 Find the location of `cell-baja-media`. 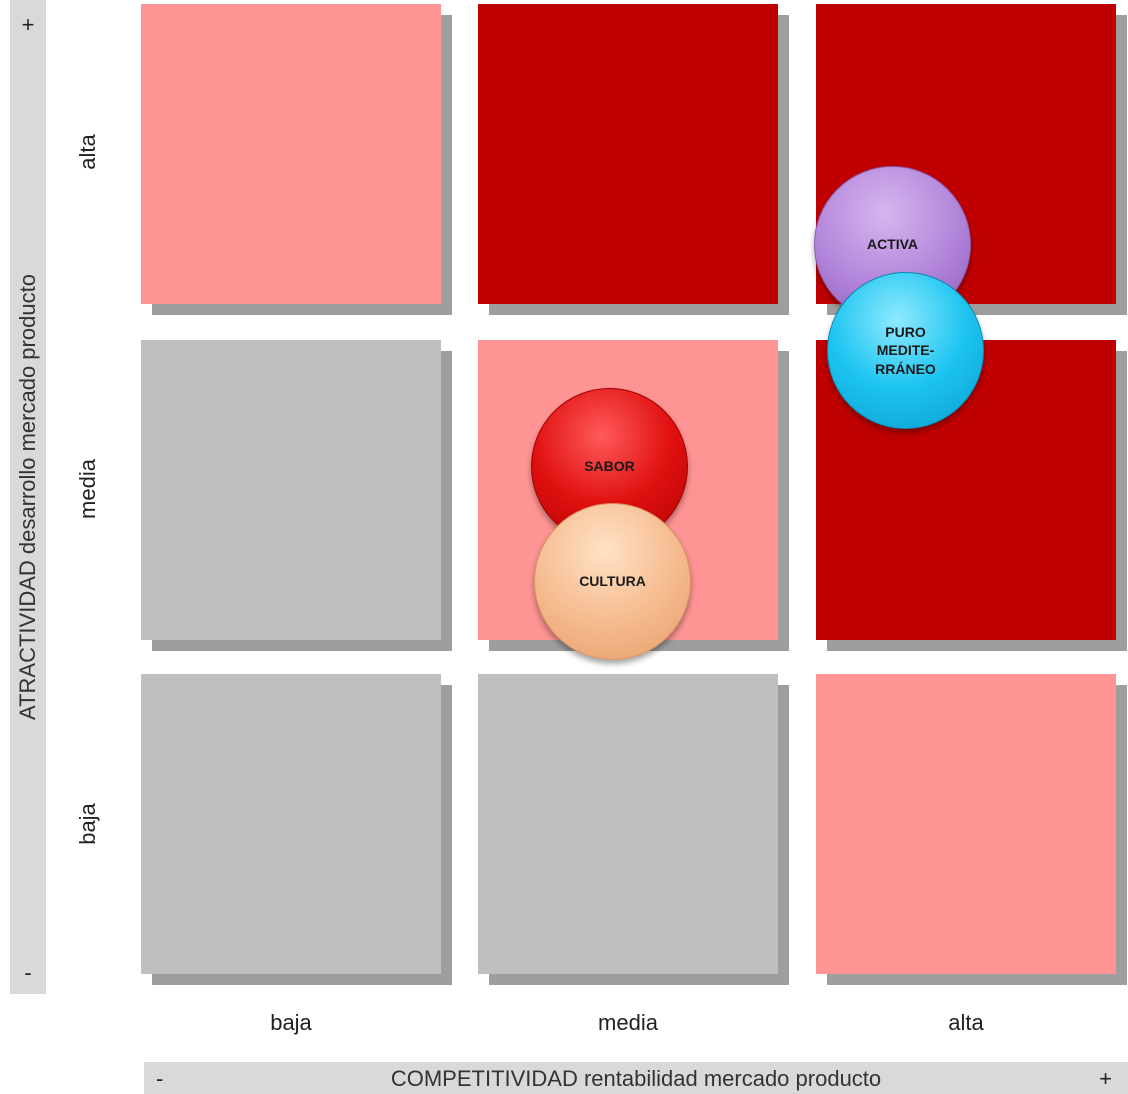

cell-baja-media is located at coordinates (628, 824).